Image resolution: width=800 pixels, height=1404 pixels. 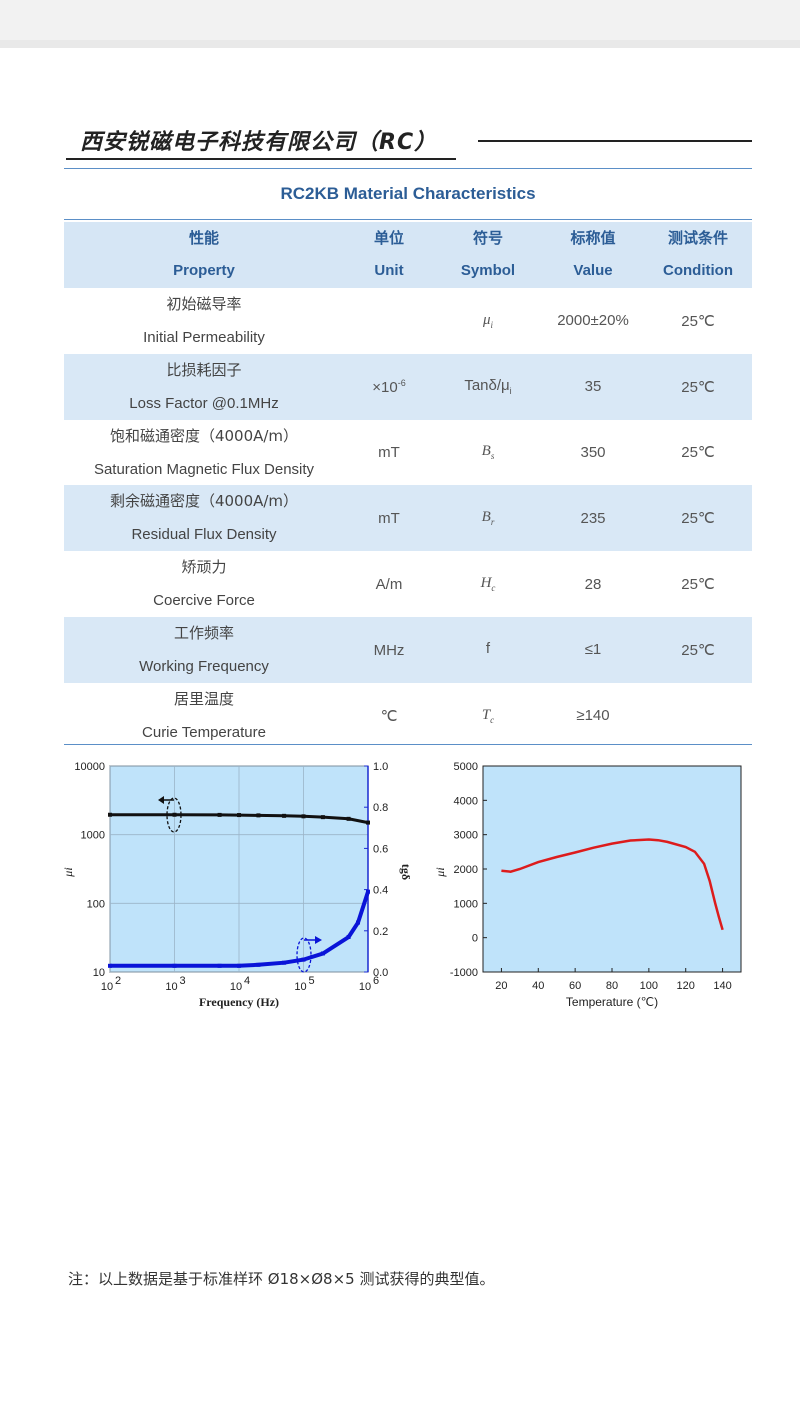 I want to click on property-cell: 剩余磁通密度（4000A/m） Residual Flux Density, so click(x=204, y=518).